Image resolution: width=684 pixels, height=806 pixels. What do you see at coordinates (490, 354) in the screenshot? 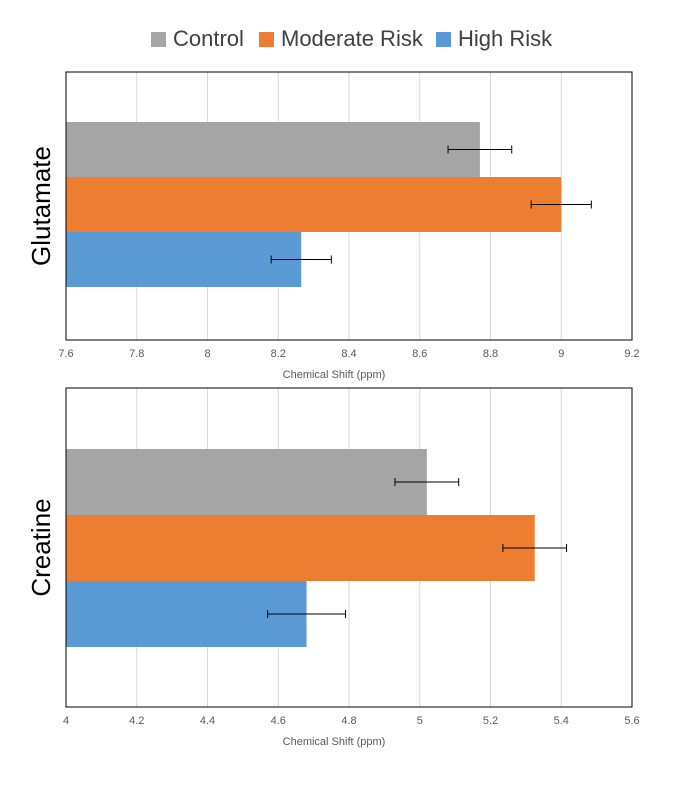
I see `glutamate-tick-label: 8.8` at bounding box center [490, 354].